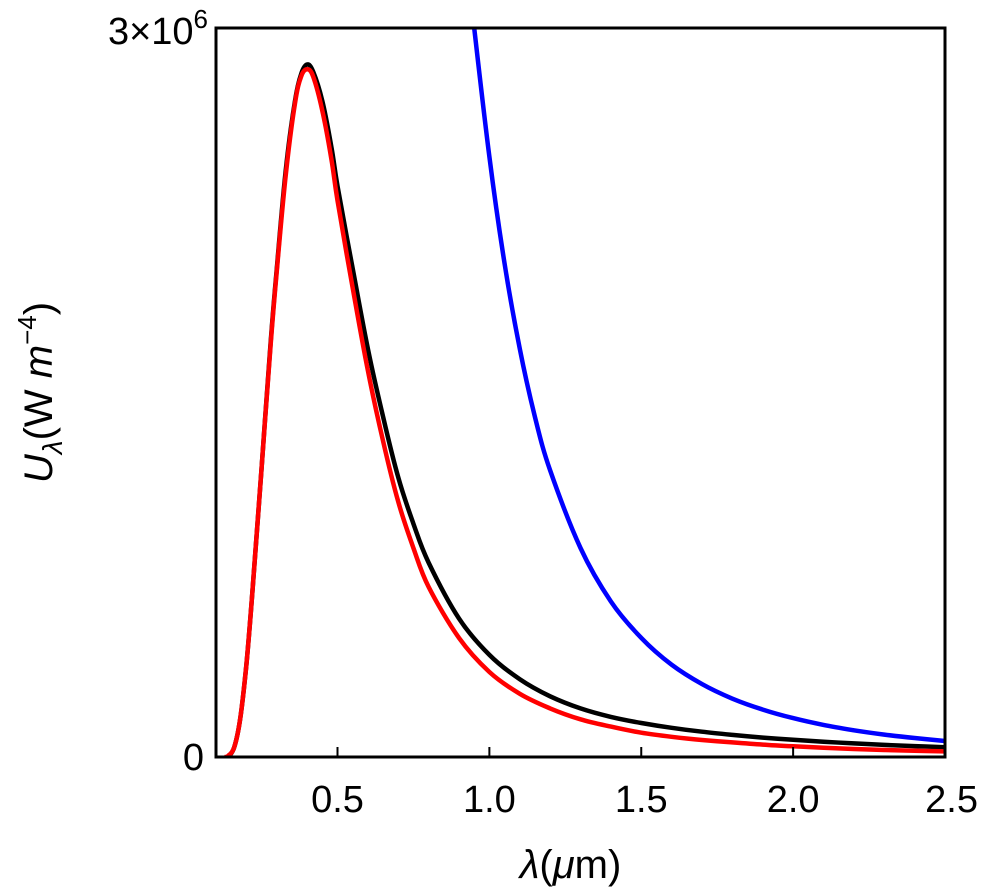  Describe the element at coordinates (39, 468) in the screenshot. I see `y-axis-symbol: U` at that location.